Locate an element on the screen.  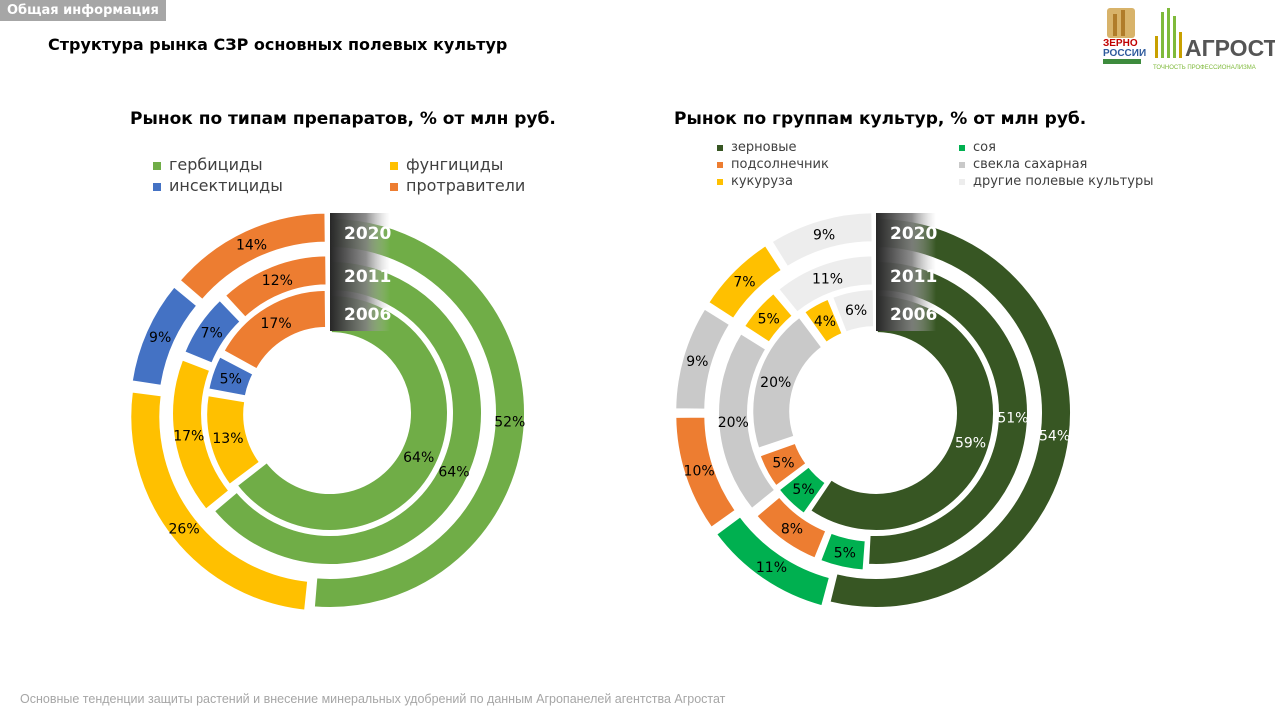
slice-2006-соя is located at coordinates (802, 490).